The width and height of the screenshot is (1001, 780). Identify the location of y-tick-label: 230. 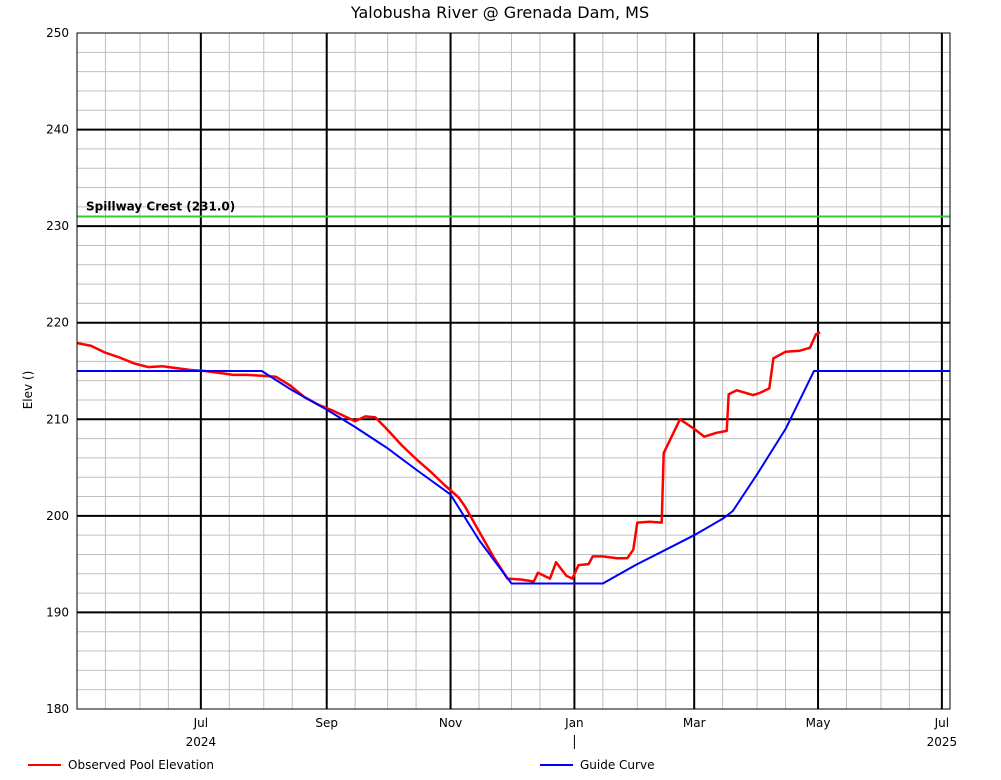
(57, 226).